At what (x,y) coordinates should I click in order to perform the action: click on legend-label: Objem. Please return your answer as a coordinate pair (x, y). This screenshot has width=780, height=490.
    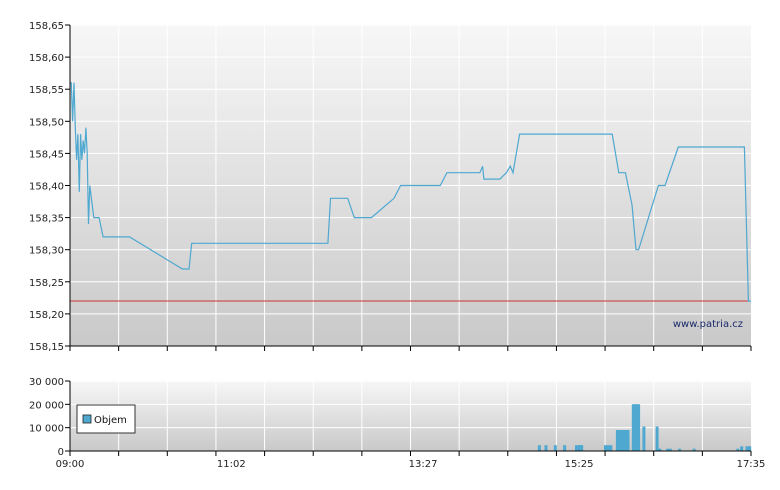
    Looking at the image, I should click on (110, 420).